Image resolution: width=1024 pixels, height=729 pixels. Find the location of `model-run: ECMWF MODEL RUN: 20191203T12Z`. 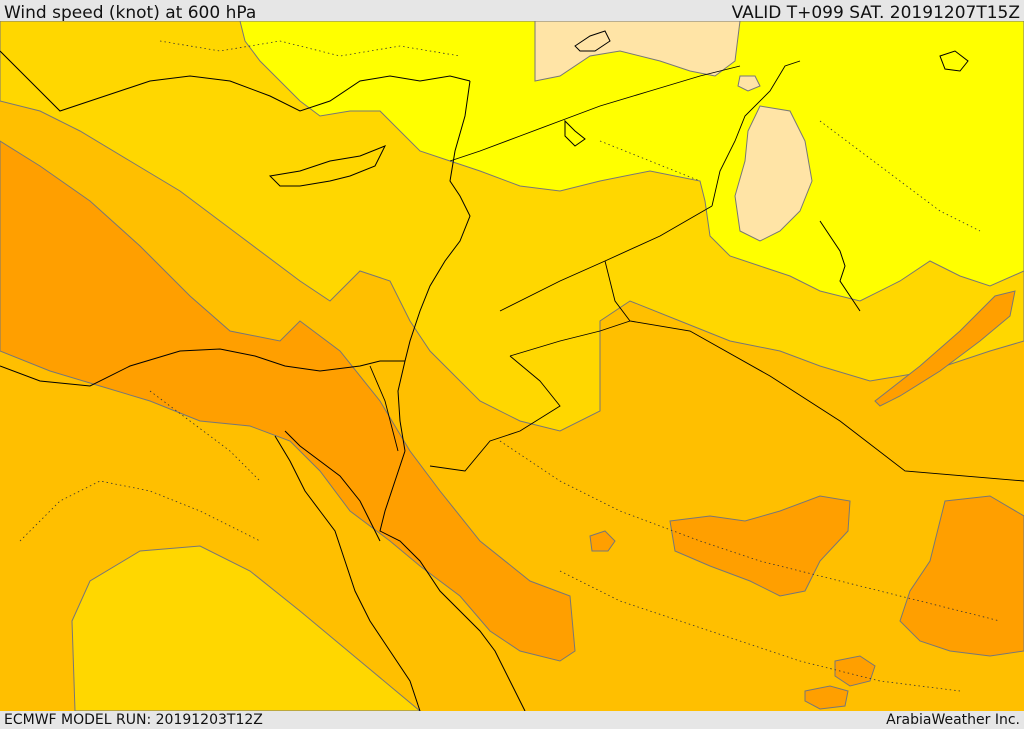

model-run: ECMWF MODEL RUN: 20191203T12Z is located at coordinates (133, 720).